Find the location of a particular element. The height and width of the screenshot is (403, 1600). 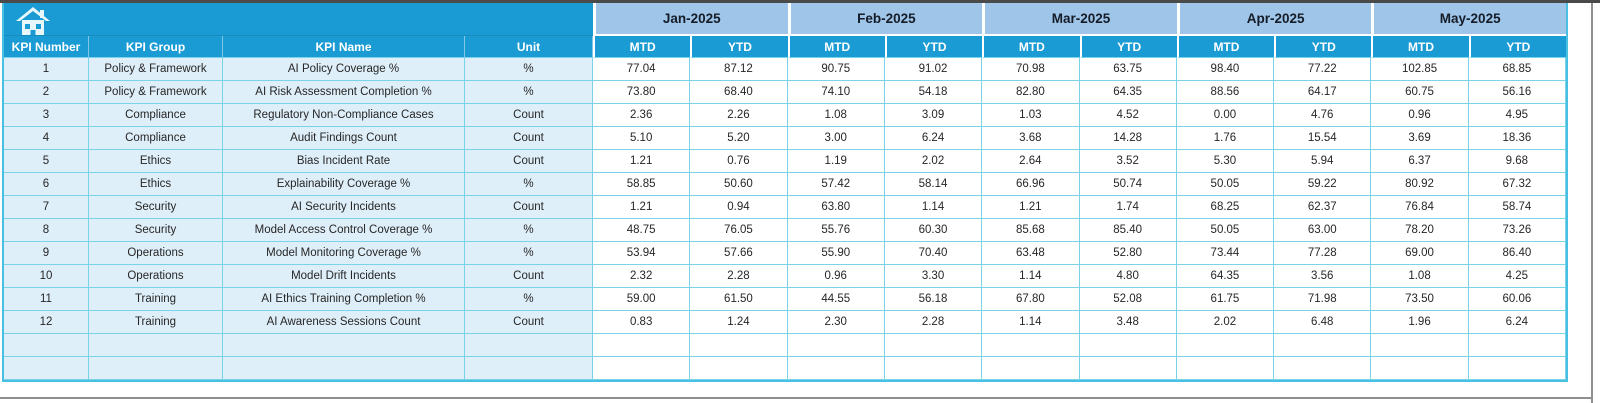

cell-apr-2025-ytd-row13 is located at coordinates (1323, 345).